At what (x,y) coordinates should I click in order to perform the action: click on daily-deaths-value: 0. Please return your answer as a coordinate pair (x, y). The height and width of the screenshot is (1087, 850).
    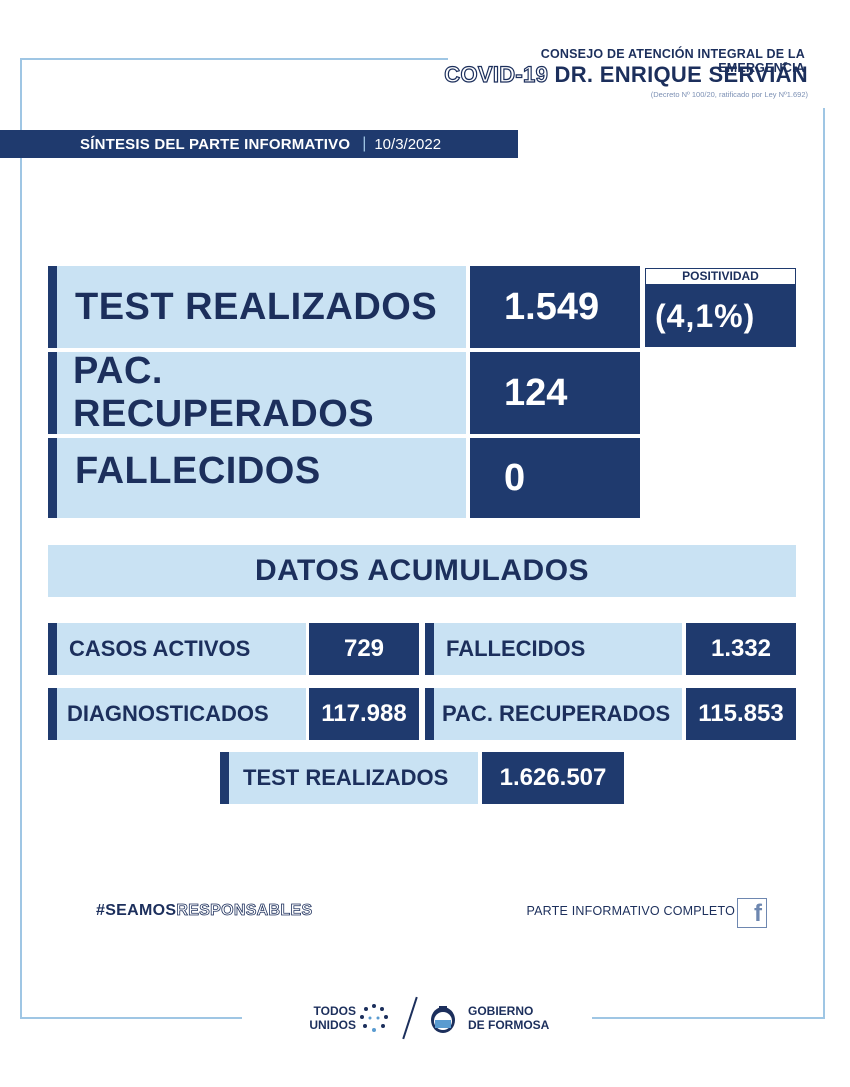
    Looking at the image, I should click on (555, 478).